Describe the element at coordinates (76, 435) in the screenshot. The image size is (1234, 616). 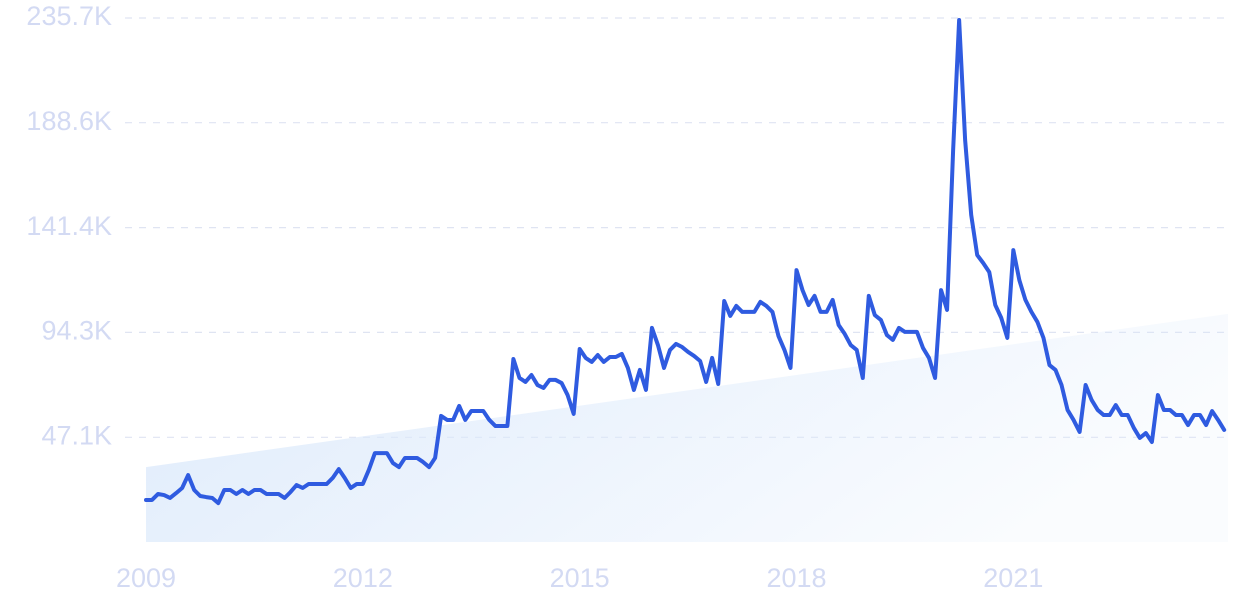
I see `y-tick-label: 47.1K` at that location.